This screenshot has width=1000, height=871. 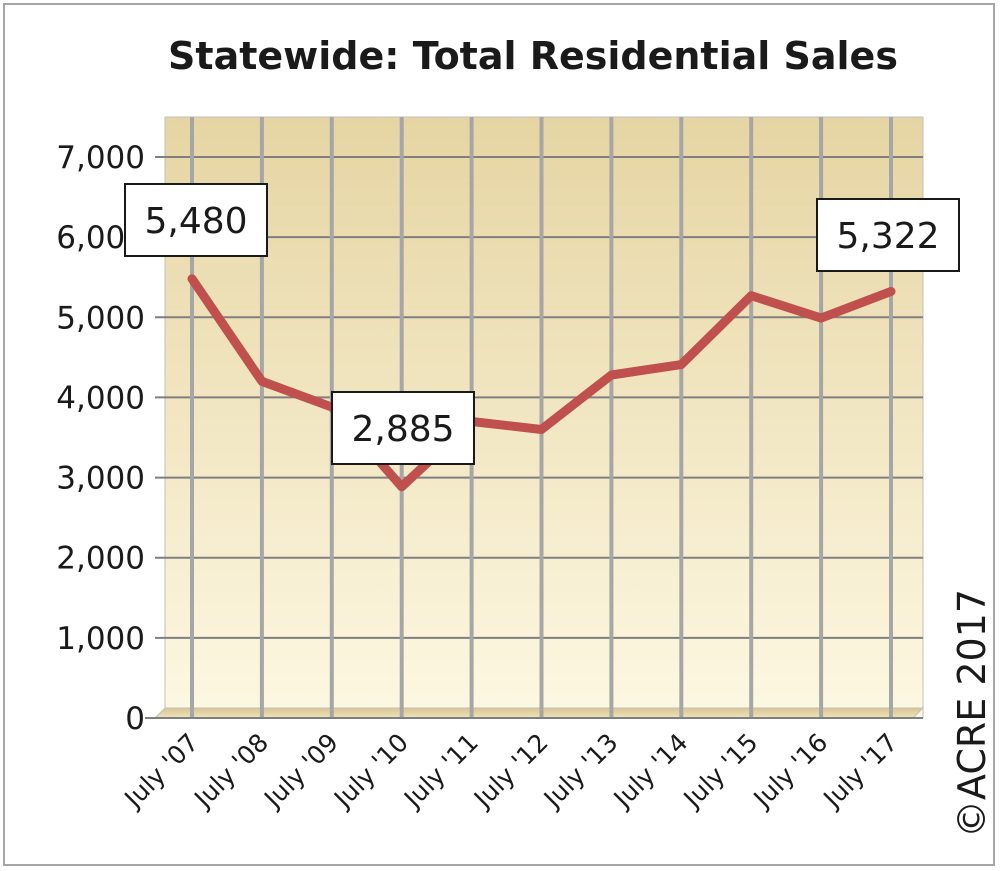 I want to click on x-tick-label: July '13, so click(x=580, y=771).